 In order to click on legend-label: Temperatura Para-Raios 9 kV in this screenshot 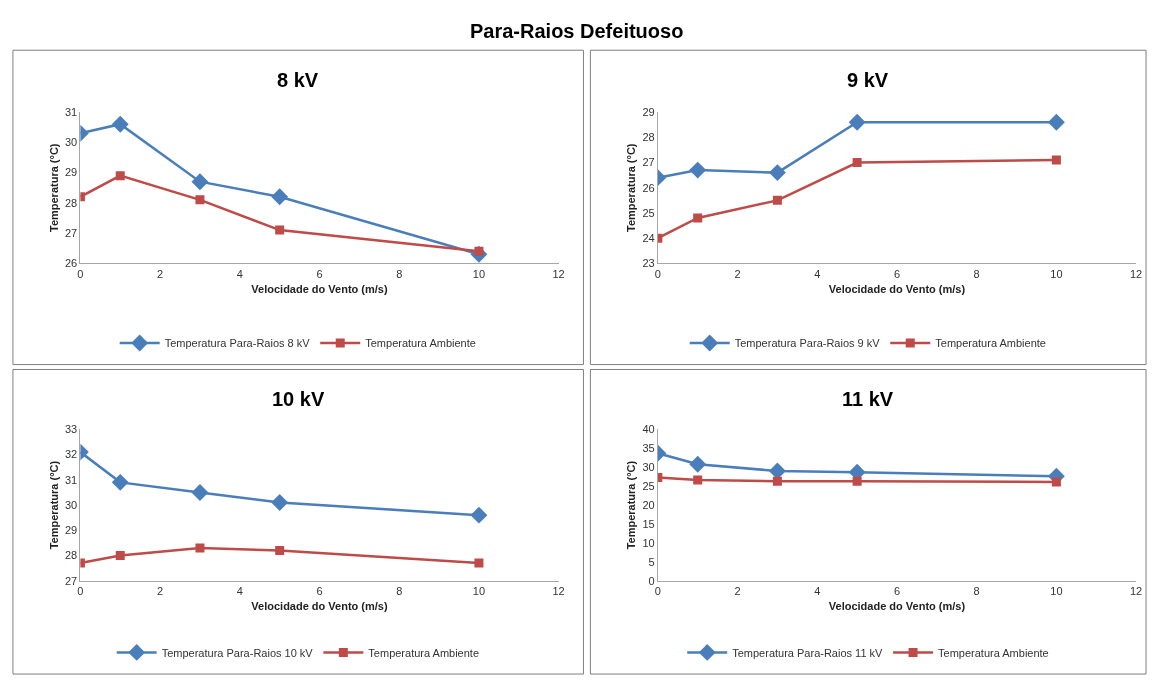, I will do `click(807, 343)`.